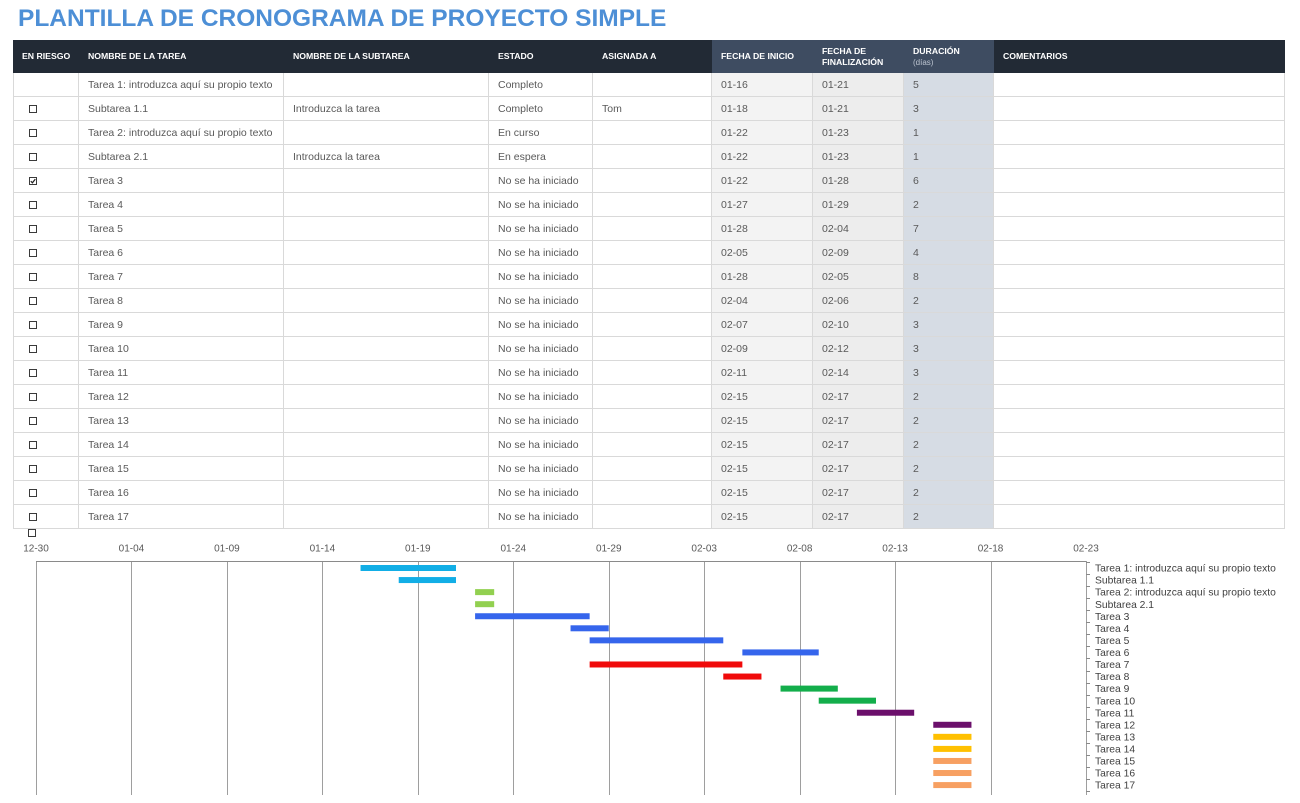 The width and height of the screenshot is (1300, 803). What do you see at coordinates (858, 181) in the screenshot?
I see `end-date-cell: 01-28` at bounding box center [858, 181].